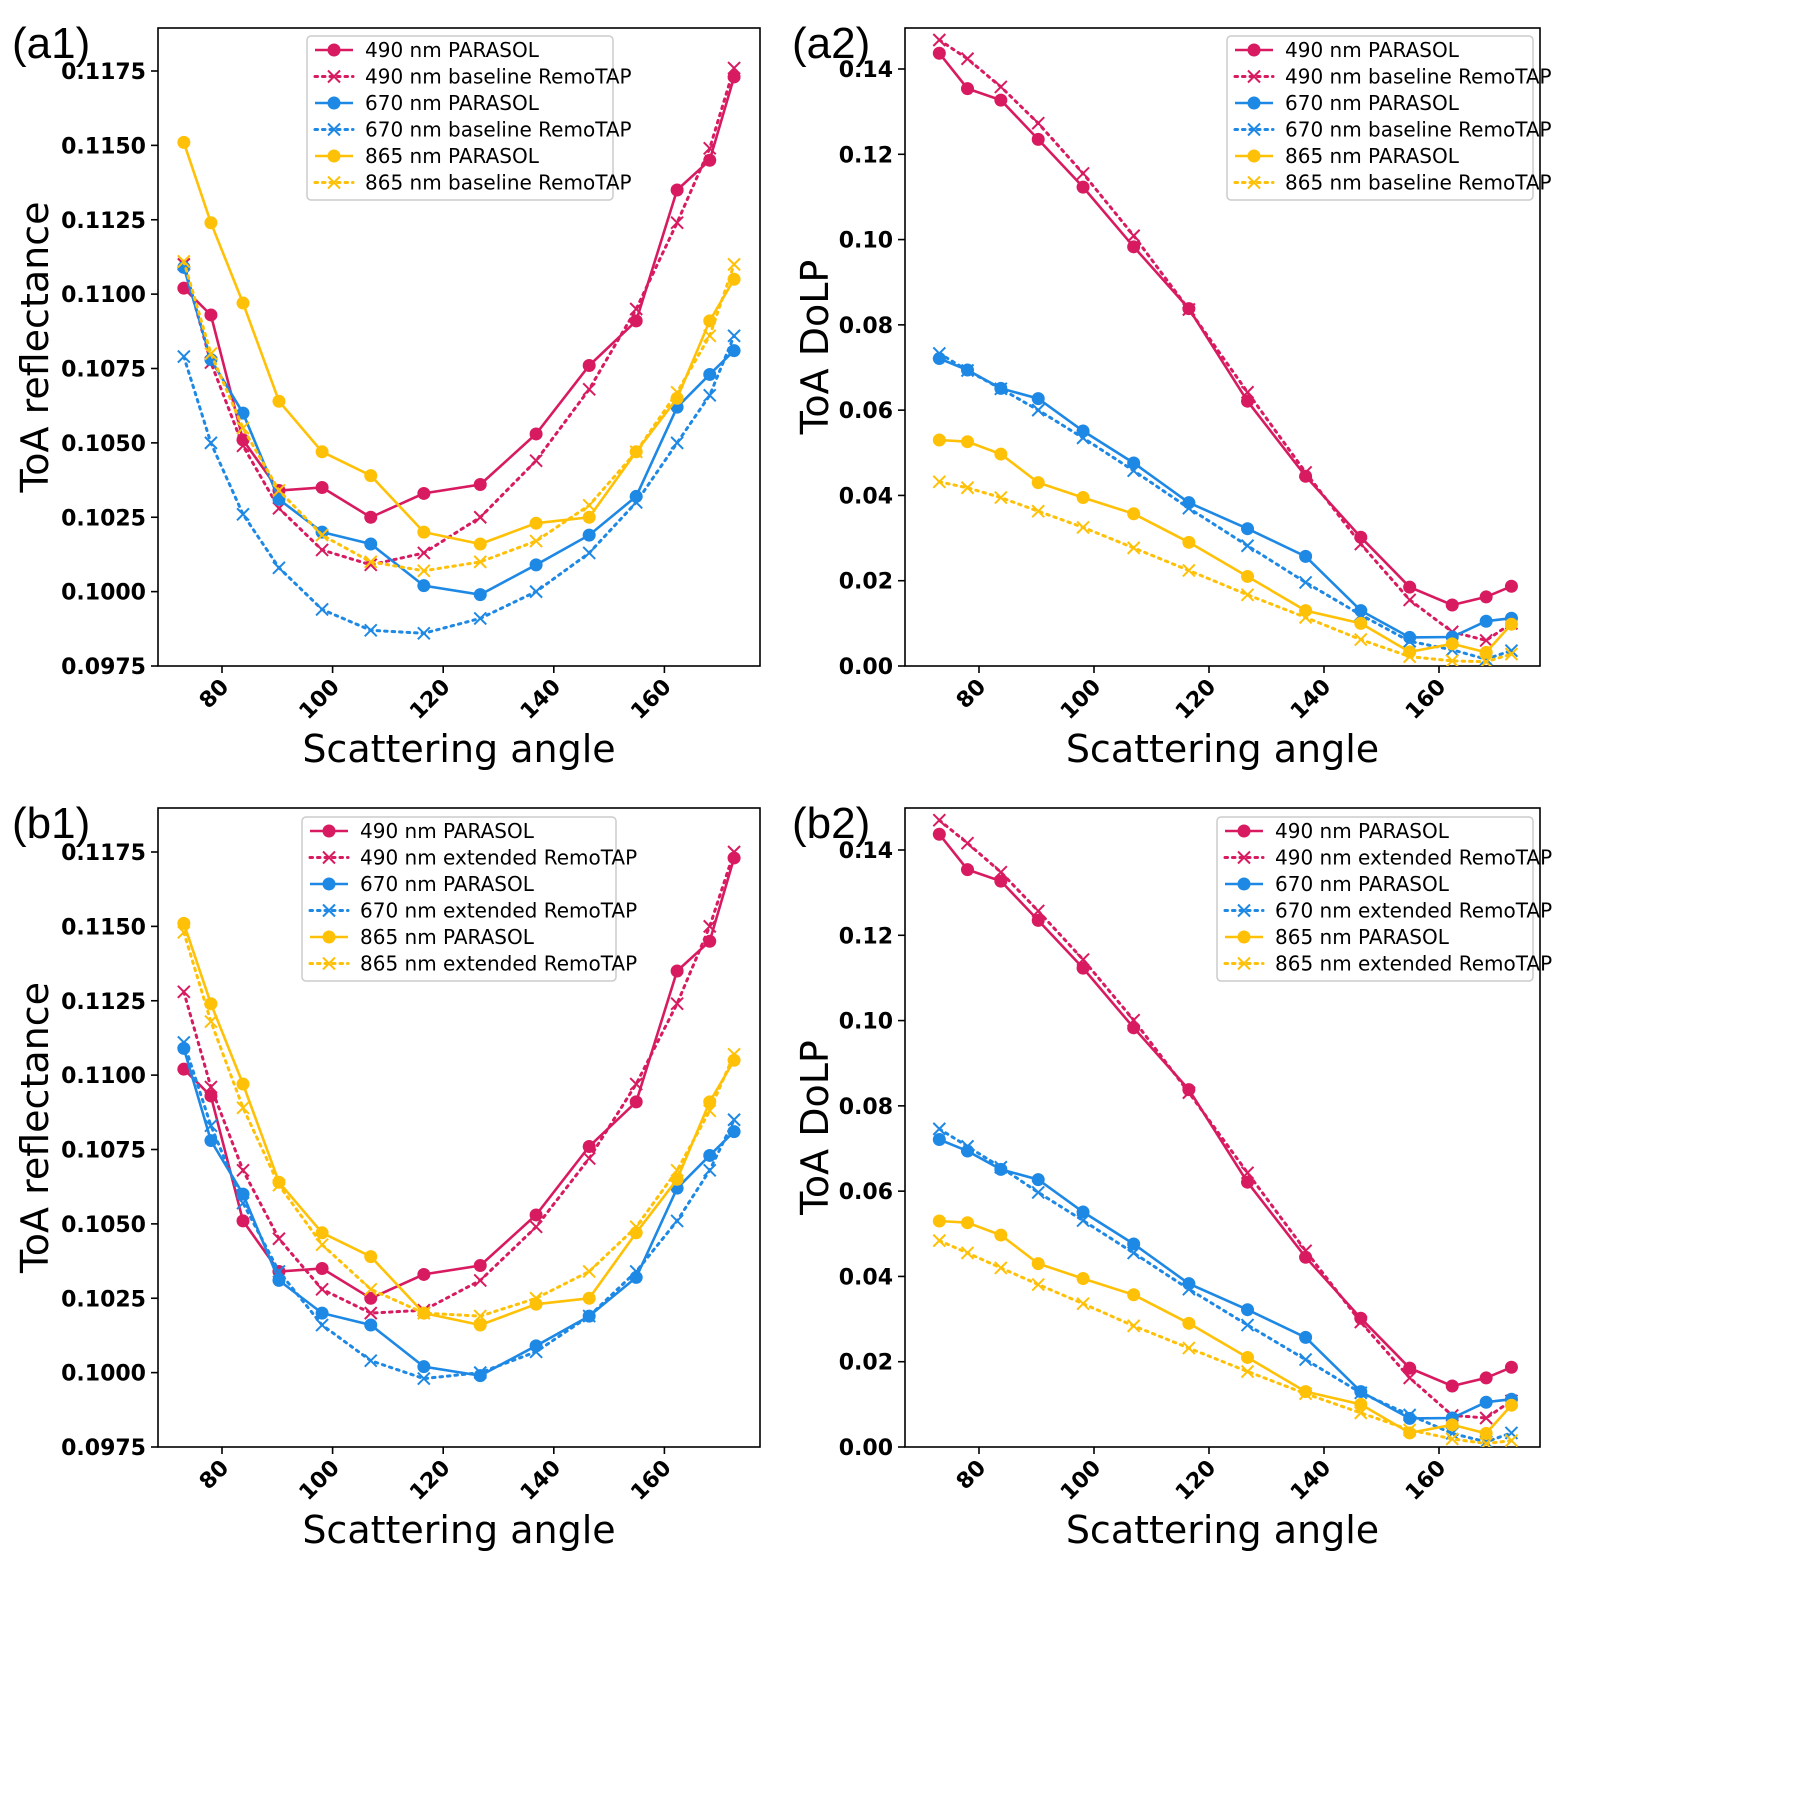 This screenshot has width=1798, height=1806. I want to click on legend-label: 490 nm PARASOL, so click(447, 831).